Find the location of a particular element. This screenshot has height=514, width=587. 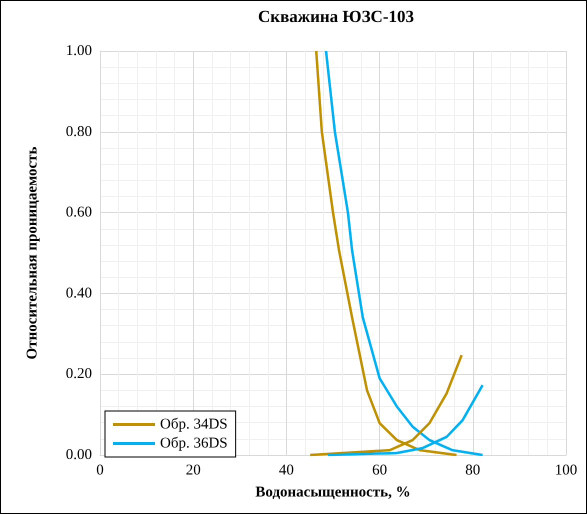

chart-title: Скважина ЮЗС-103 is located at coordinates (336, 16).